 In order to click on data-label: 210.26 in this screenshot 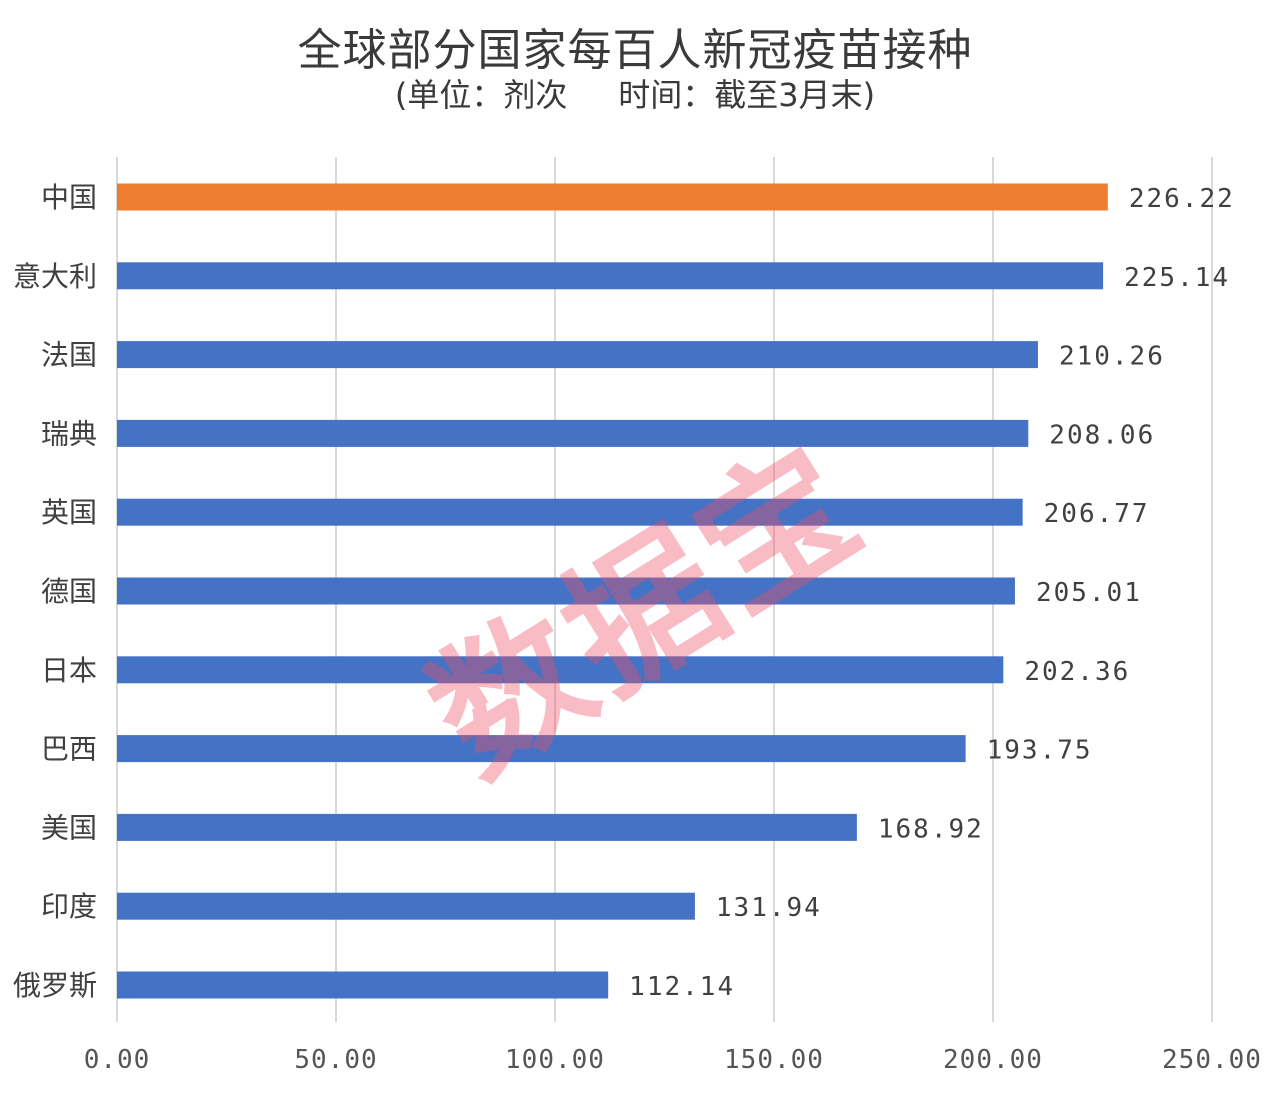, I will do `click(1112, 357)`.